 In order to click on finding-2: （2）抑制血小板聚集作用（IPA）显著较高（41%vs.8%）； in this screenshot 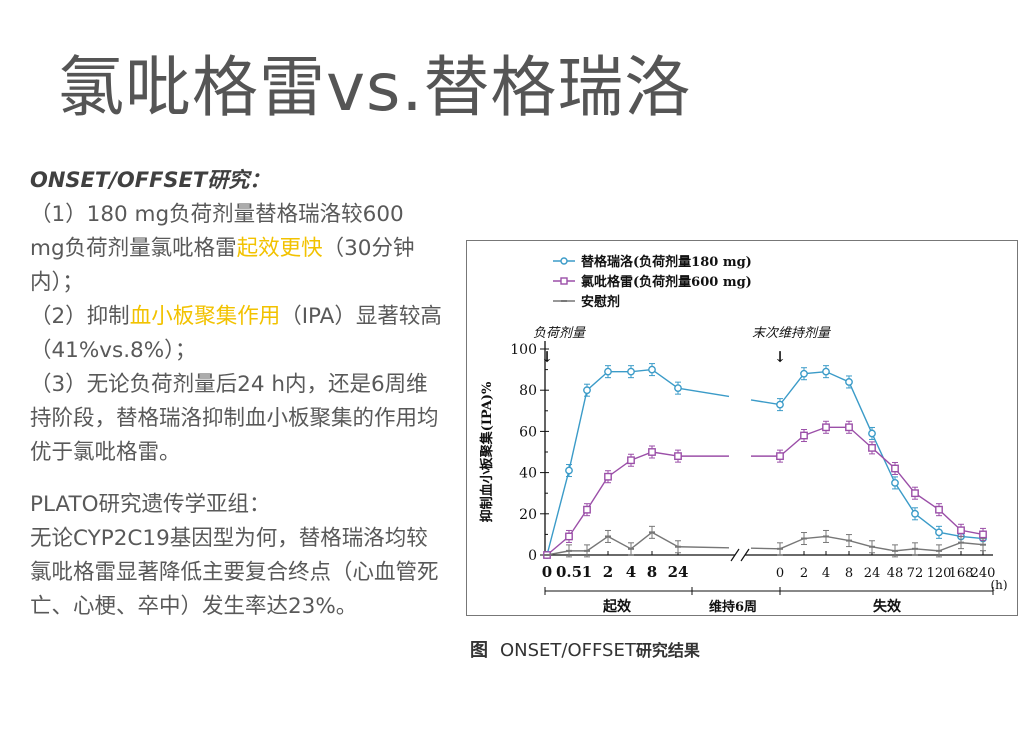, I will do `click(237, 334)`.